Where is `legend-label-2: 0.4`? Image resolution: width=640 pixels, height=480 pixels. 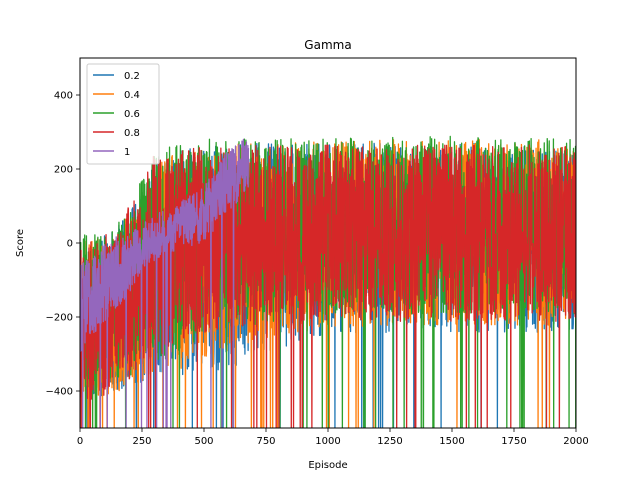 legend-label-2: 0.4 is located at coordinates (132, 95).